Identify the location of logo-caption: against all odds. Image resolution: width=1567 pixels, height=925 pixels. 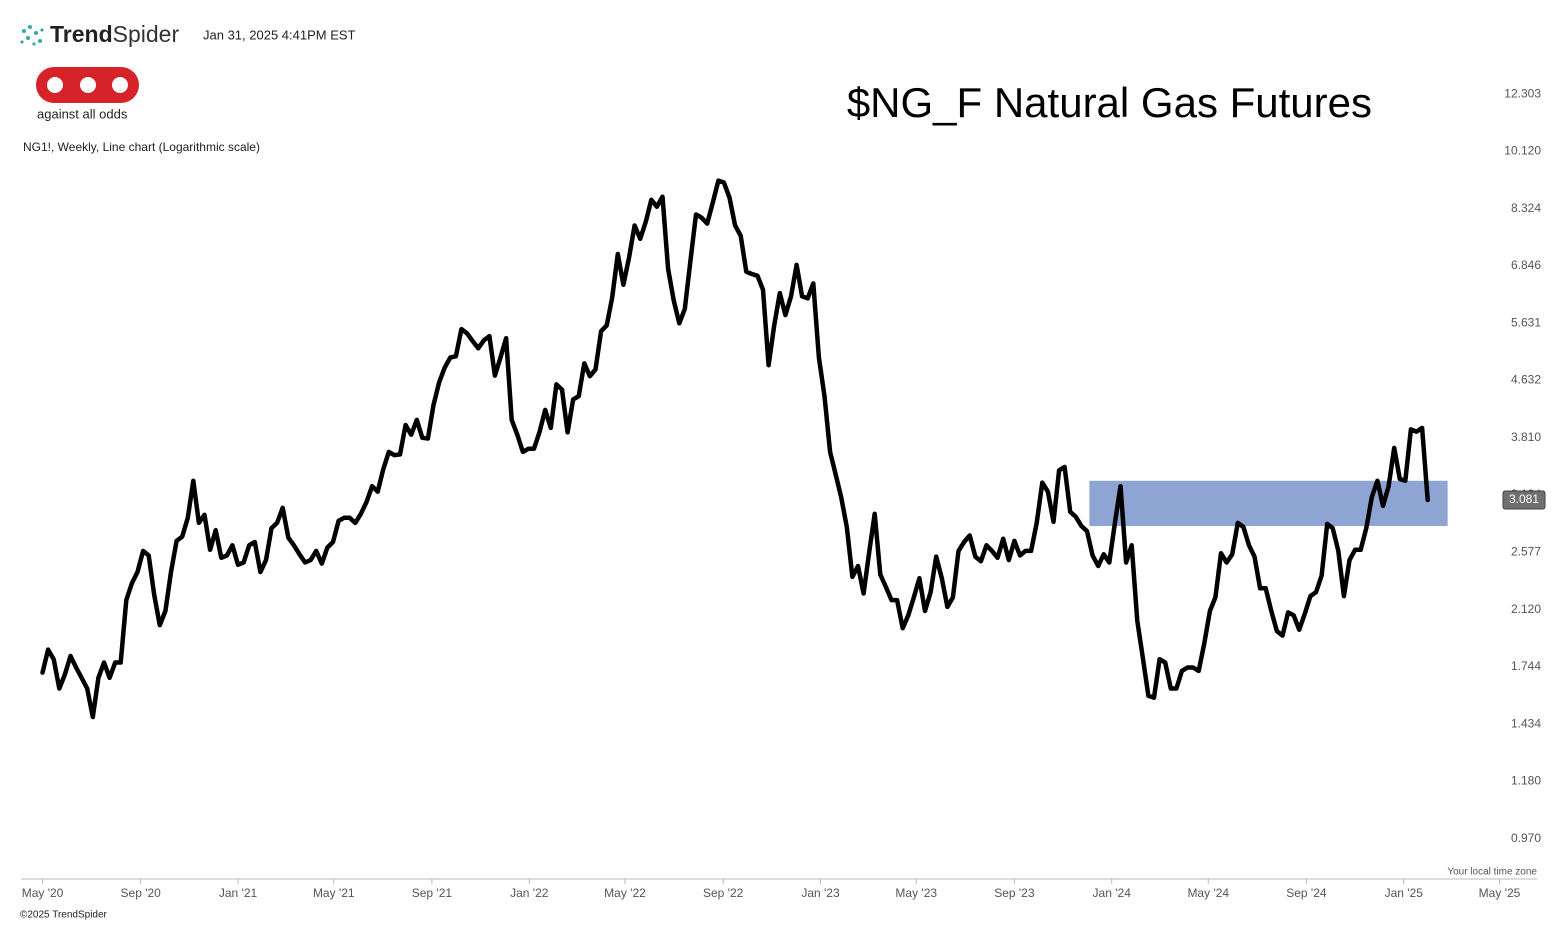
(82, 113).